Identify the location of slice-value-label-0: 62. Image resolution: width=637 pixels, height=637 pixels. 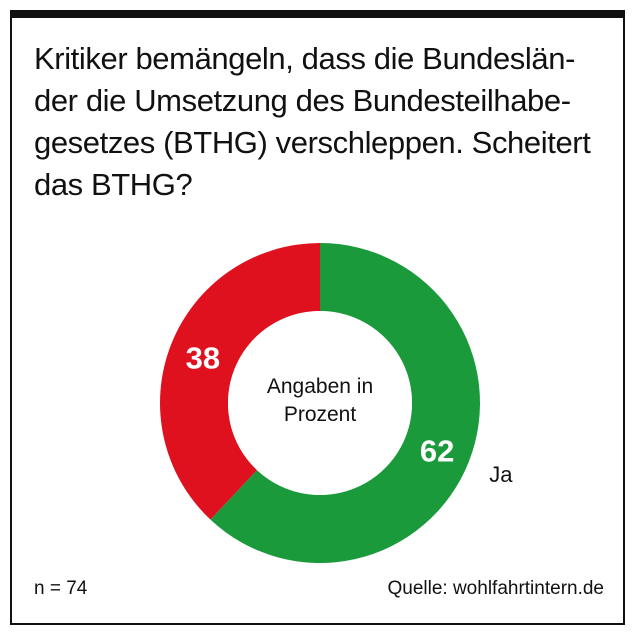
(437, 450).